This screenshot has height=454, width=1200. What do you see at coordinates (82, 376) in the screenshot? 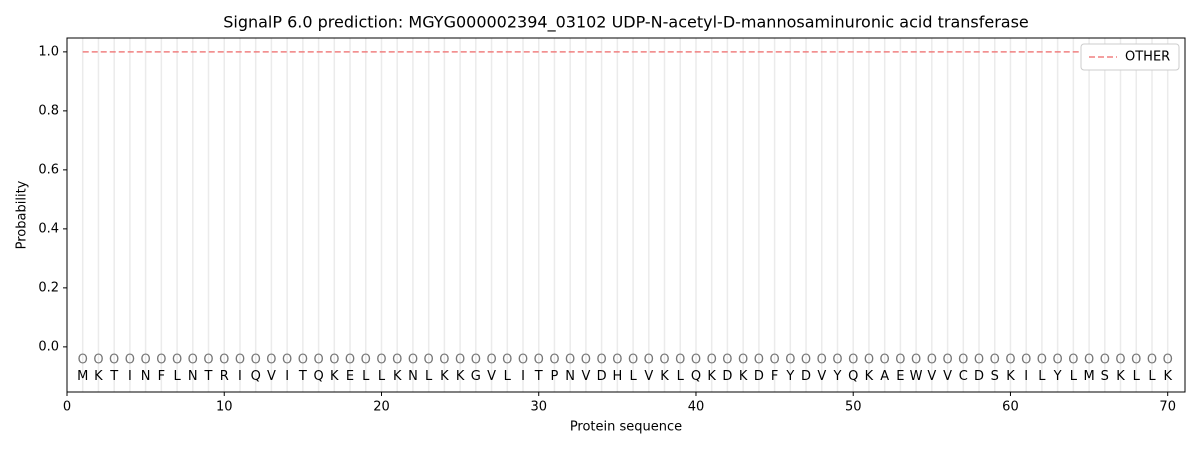
I see `residue-label: M` at bounding box center [82, 376].